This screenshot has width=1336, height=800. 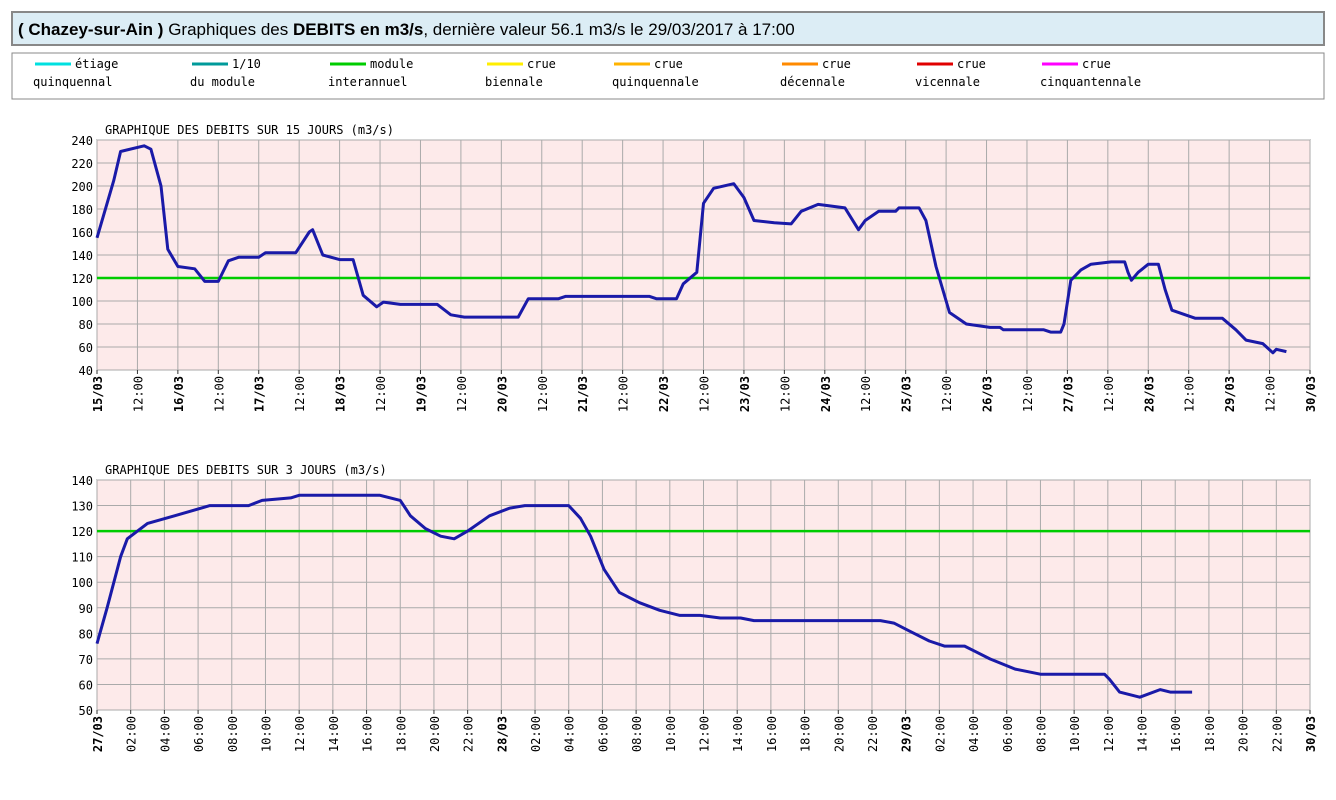 I want to click on legend-label: quinquennal, so click(x=72, y=82).